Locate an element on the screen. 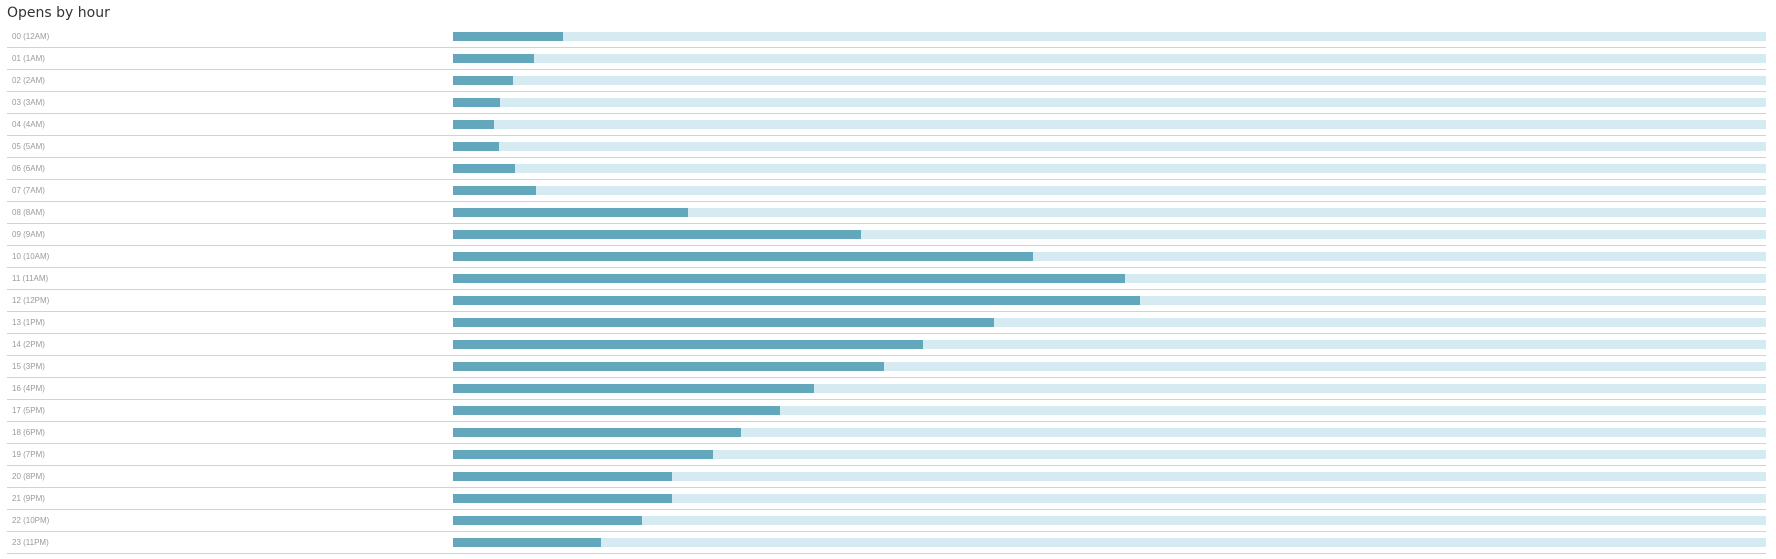  chart-row: 12 (12PM) is located at coordinates (886, 301).